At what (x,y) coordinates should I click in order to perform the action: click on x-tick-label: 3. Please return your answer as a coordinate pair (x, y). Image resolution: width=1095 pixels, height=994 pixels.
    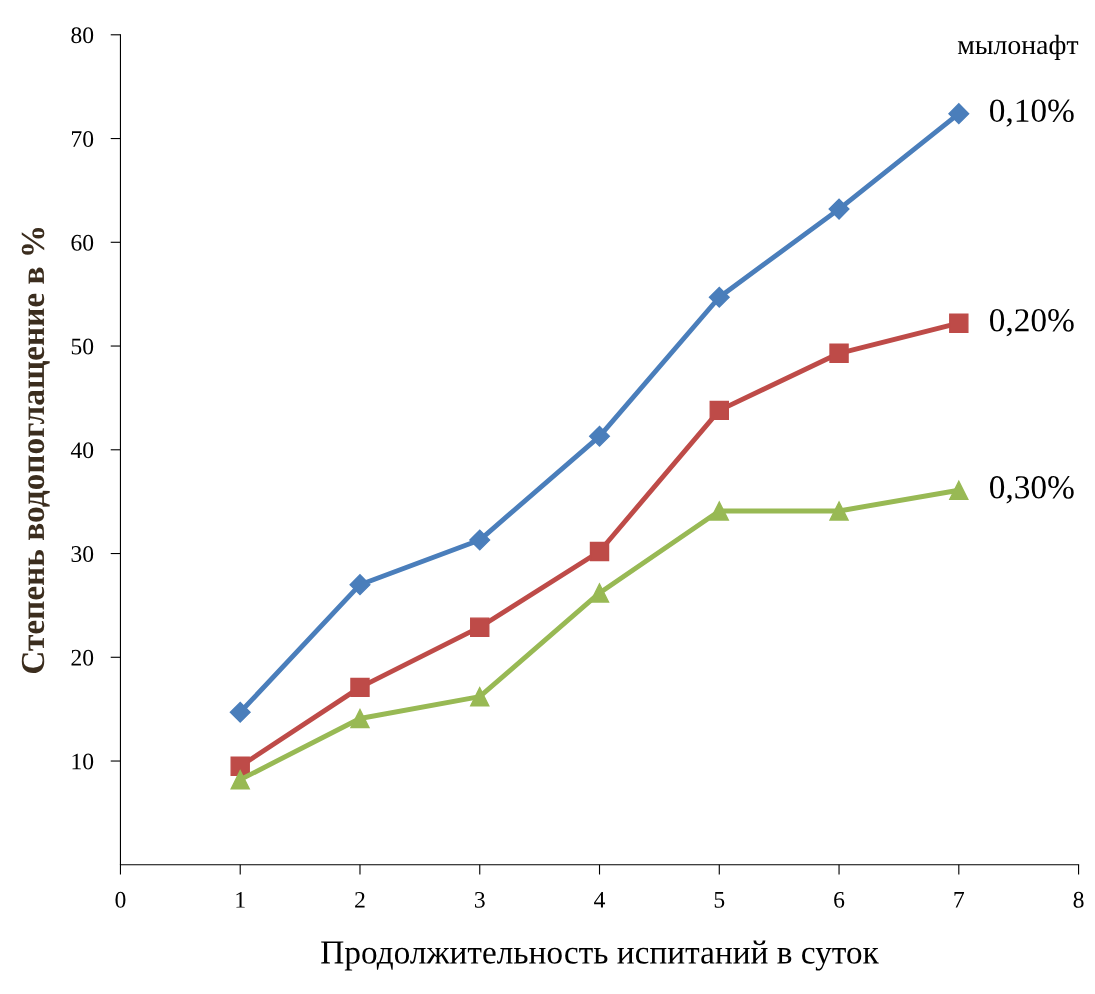
    Looking at the image, I should click on (479, 899).